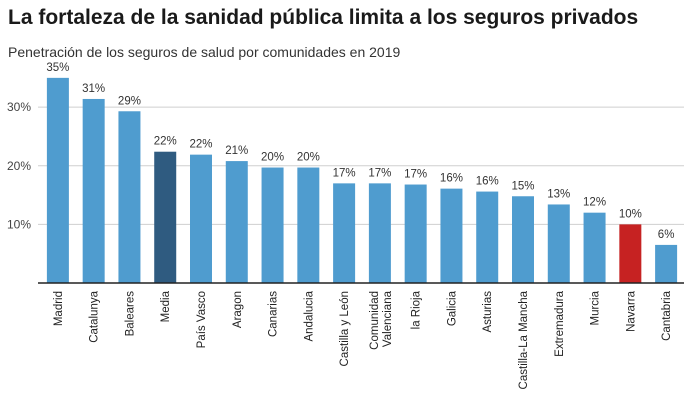 Image resolution: width=690 pixels, height=410 pixels. I want to click on category-label-line: Cantabria, so click(667, 315).